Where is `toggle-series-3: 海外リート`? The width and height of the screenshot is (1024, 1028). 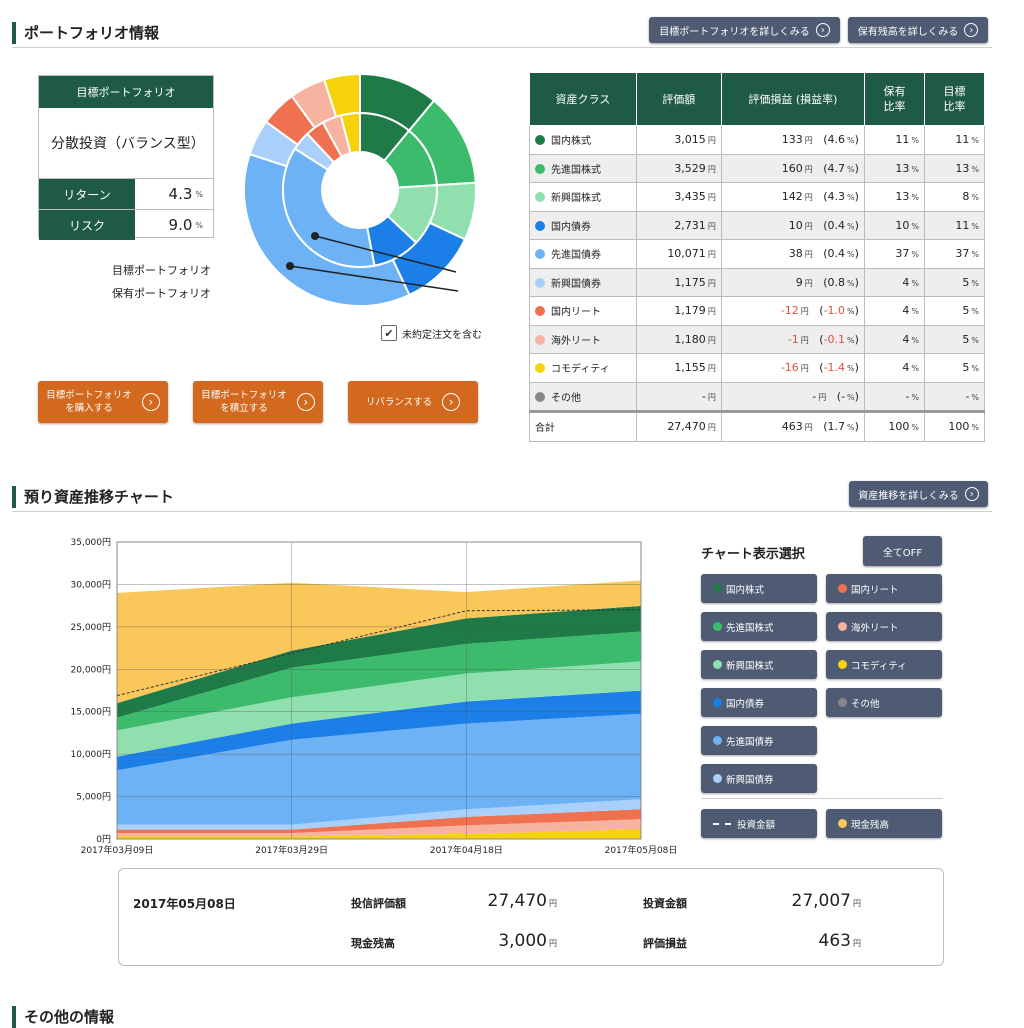 toggle-series-3: 海外リート is located at coordinates (884, 626).